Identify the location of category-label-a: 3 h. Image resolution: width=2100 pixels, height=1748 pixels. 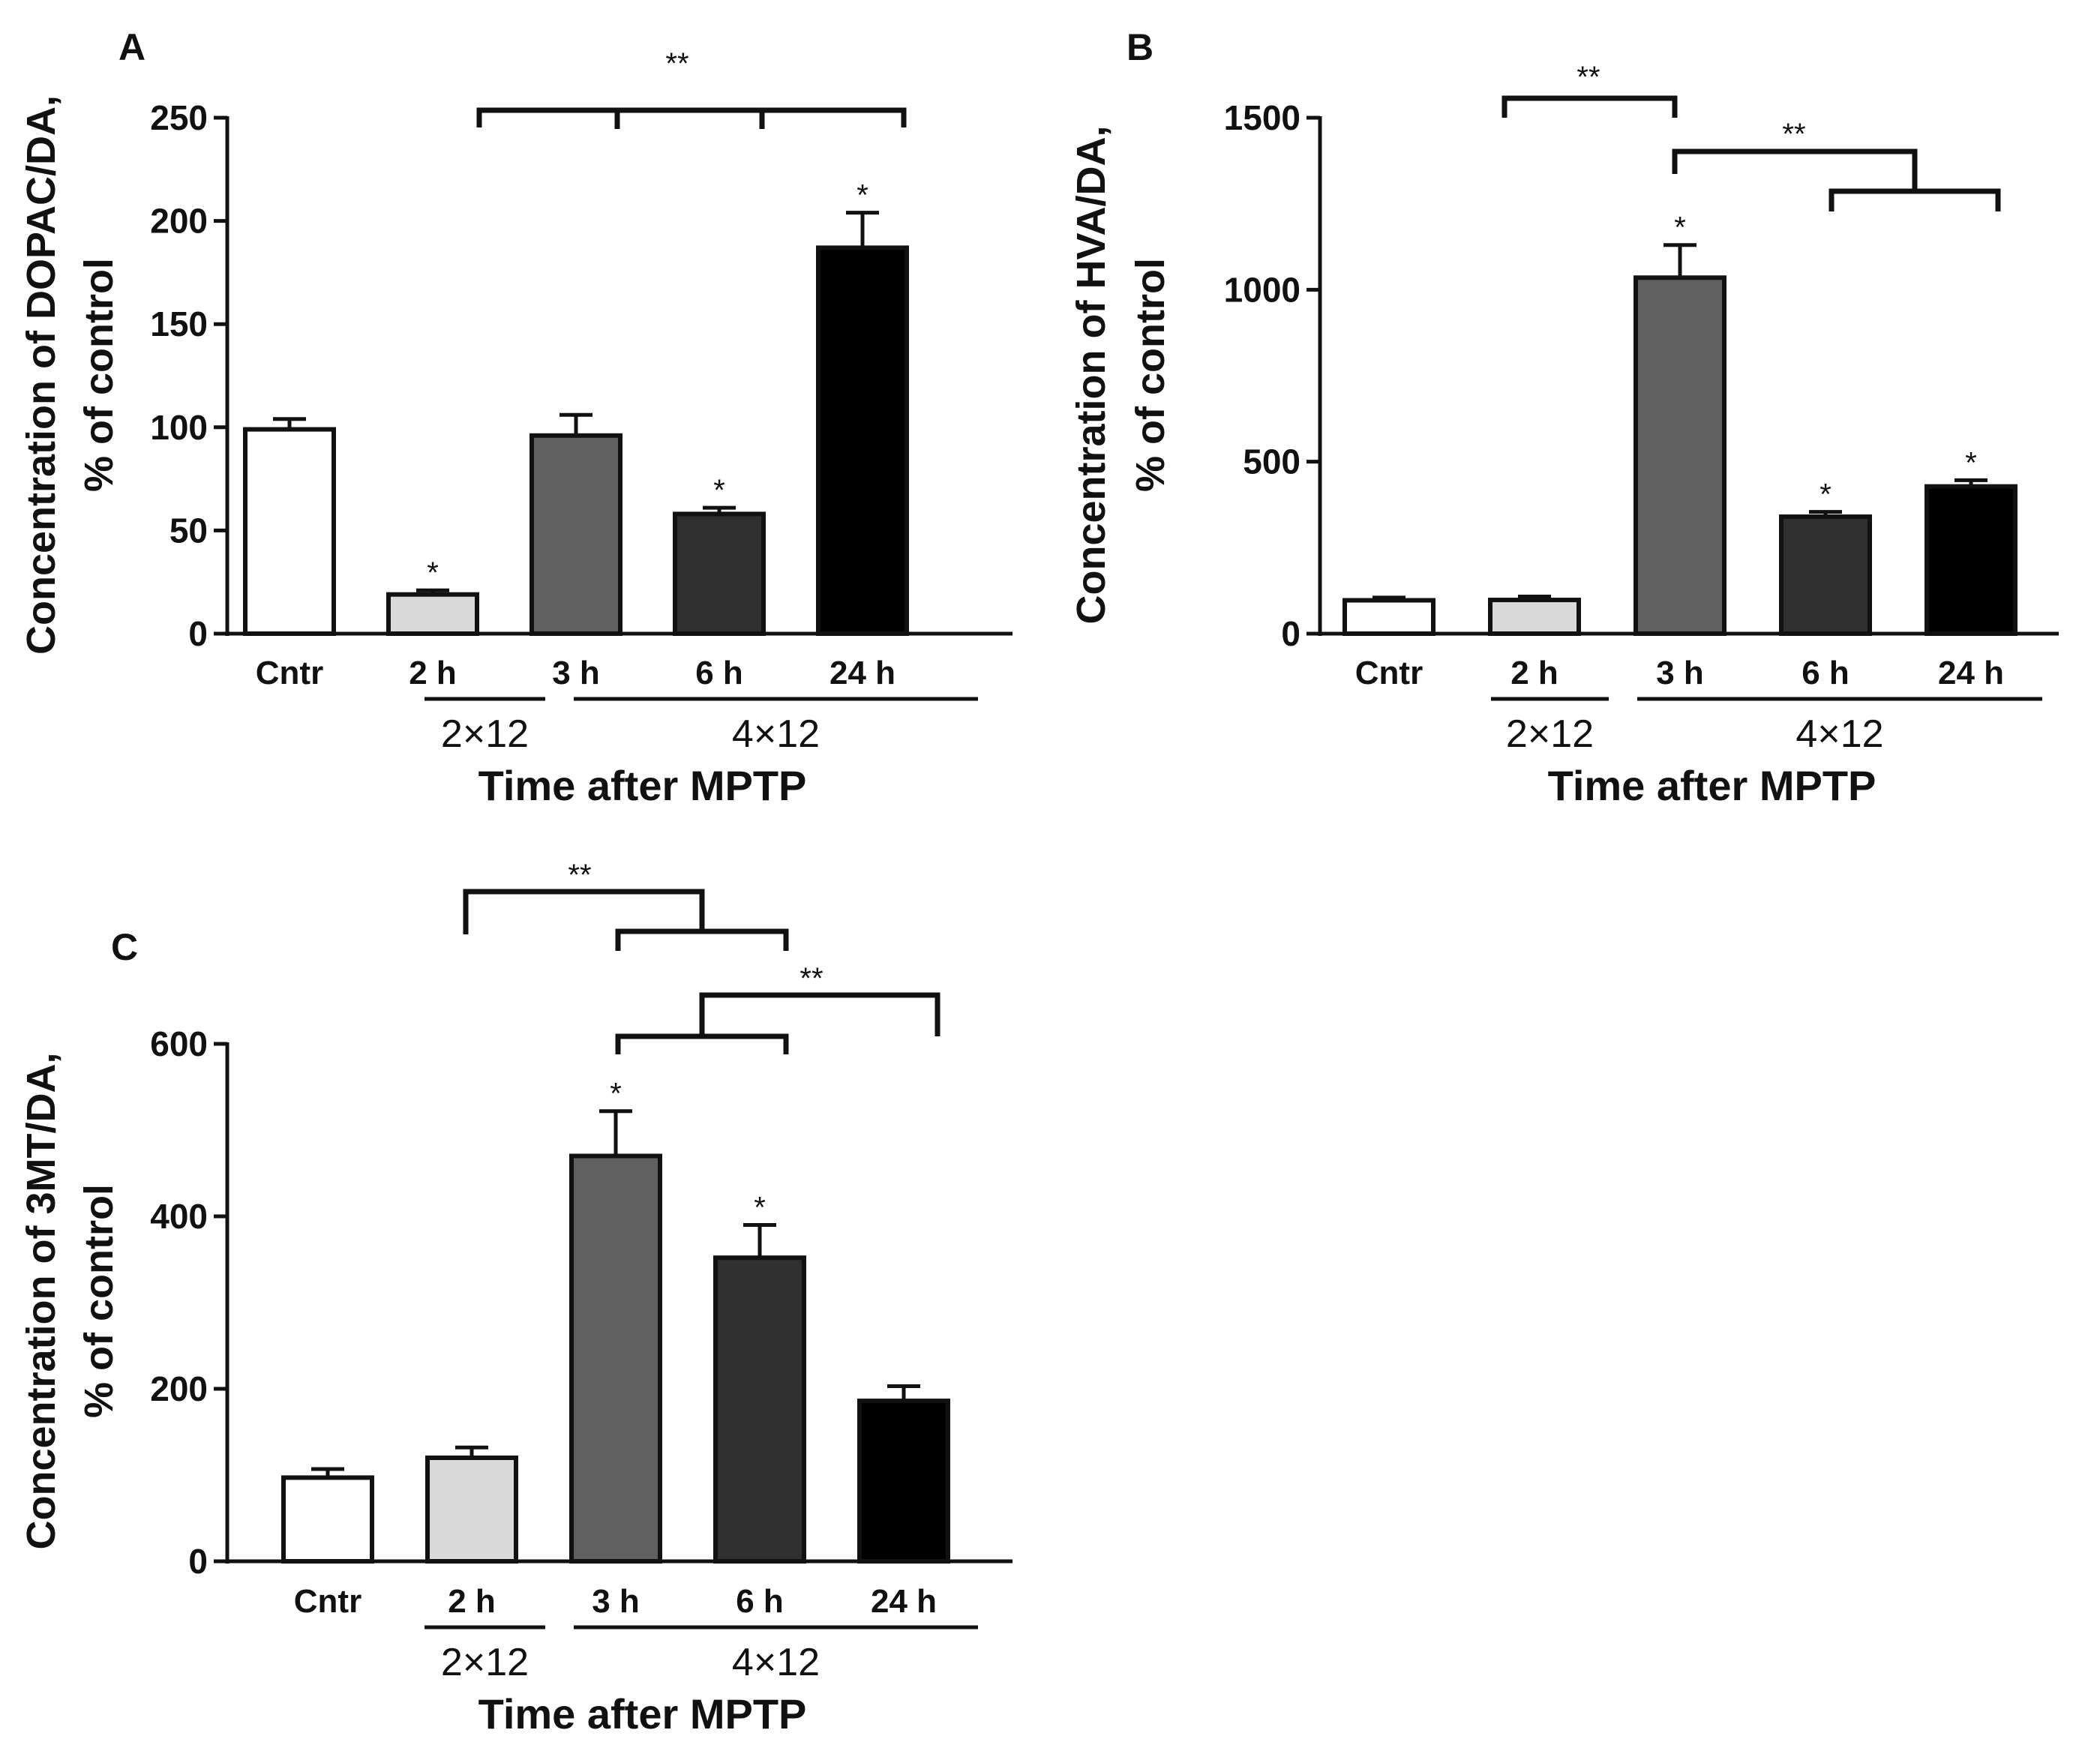
(576, 673).